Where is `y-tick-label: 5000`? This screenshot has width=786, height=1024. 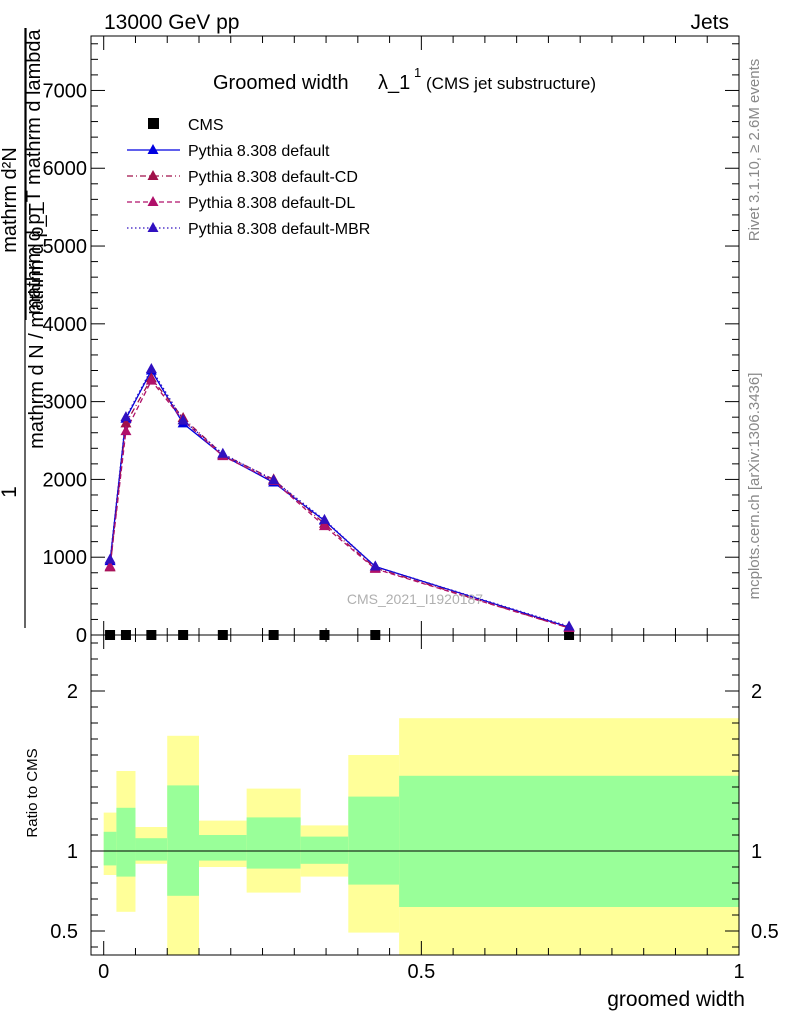 y-tick-label: 5000 is located at coordinates (65, 247).